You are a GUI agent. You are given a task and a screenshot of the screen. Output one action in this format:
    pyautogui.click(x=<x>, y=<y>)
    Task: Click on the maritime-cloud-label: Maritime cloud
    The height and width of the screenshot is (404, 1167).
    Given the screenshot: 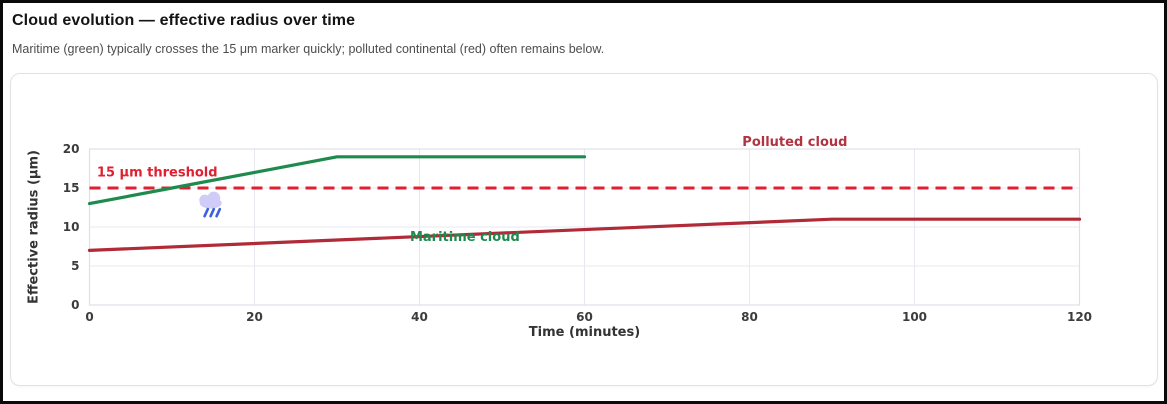 What is the action you would take?
    pyautogui.click(x=465, y=237)
    